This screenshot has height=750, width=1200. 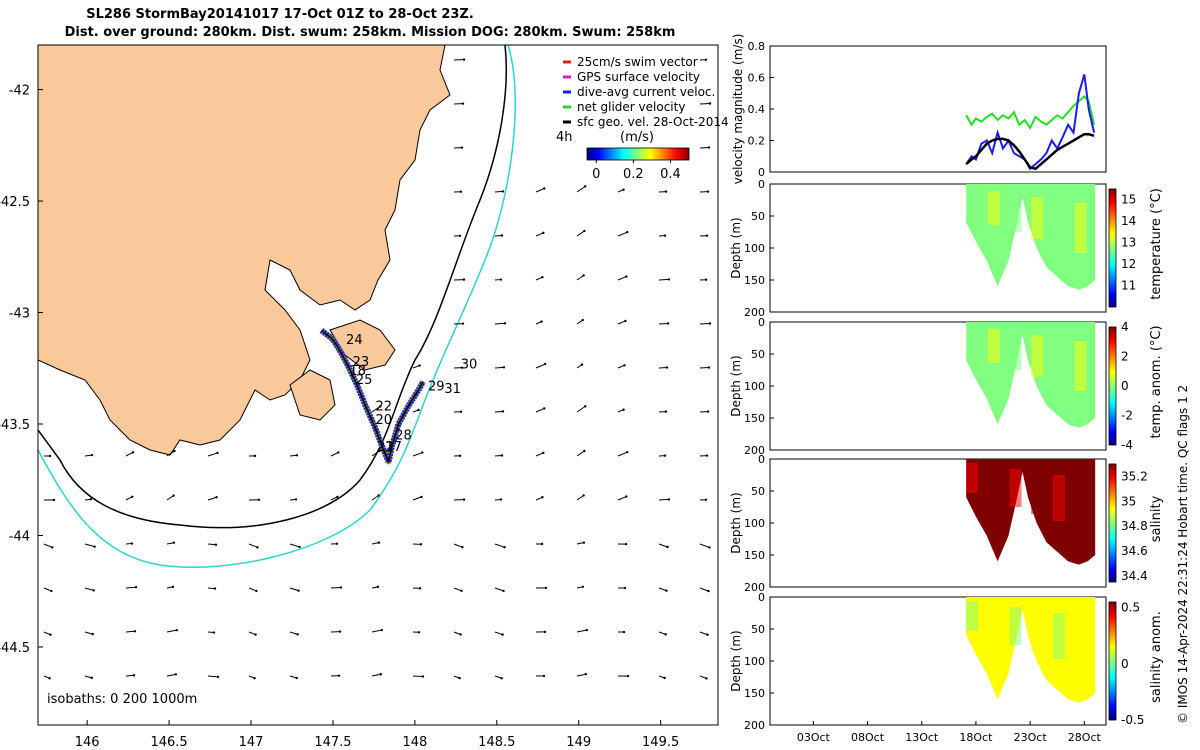 I want to click on tasman-peninsula, so click(x=312, y=395).